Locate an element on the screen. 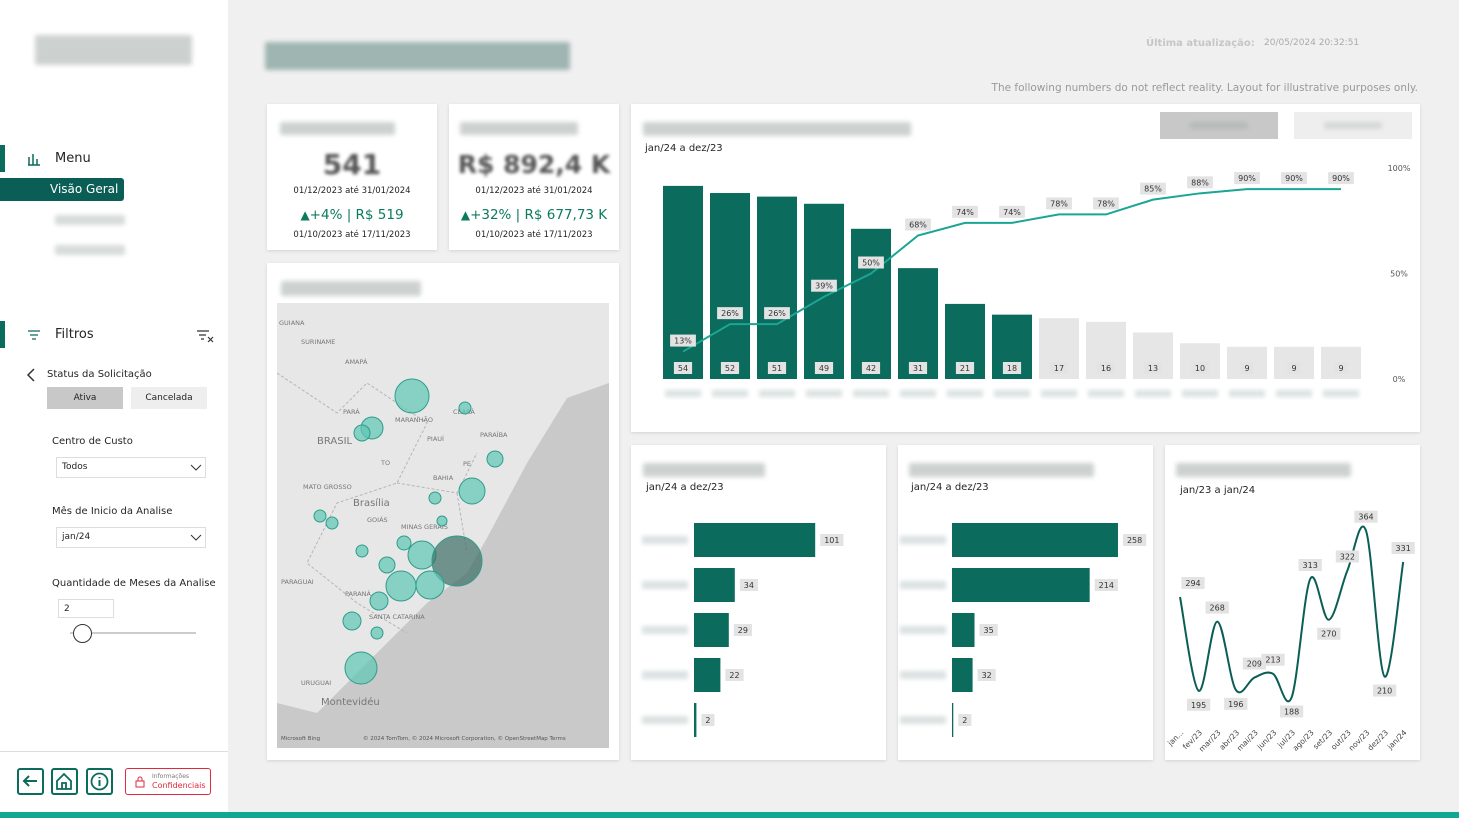 The height and width of the screenshot is (818, 1459). x-tick-label: ago/23 is located at coordinates (1303, 740).